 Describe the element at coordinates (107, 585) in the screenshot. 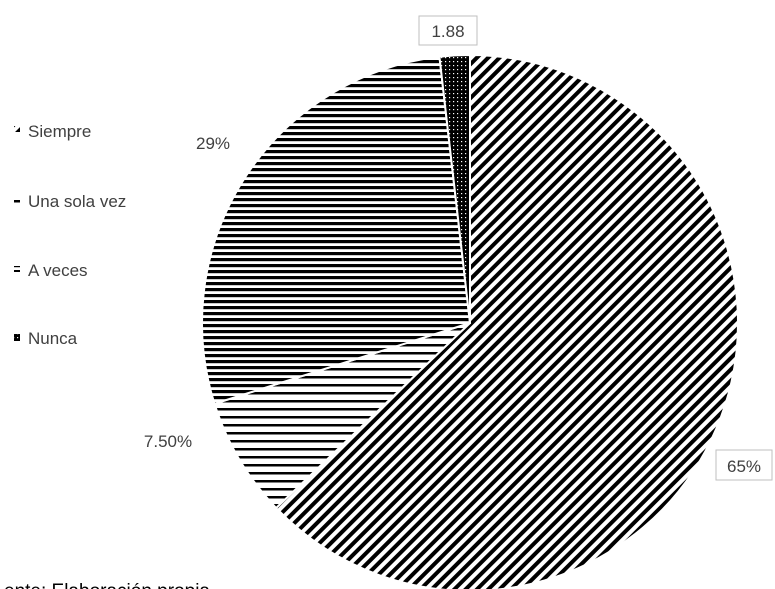

I see `source-note: ente: Elaboración propia` at that location.